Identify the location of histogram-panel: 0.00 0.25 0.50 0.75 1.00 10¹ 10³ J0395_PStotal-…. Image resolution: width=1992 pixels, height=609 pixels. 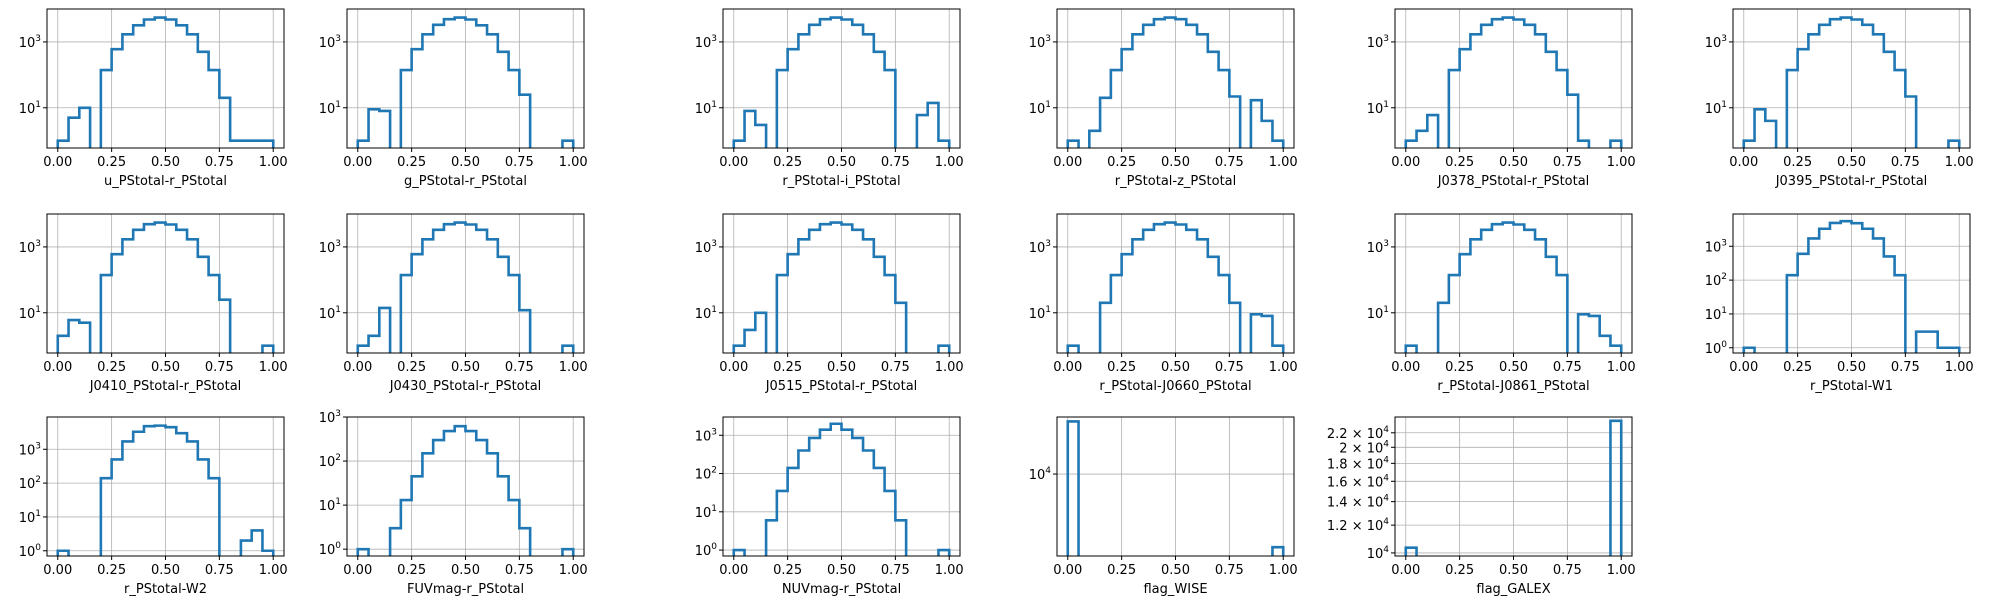
(1839, 98).